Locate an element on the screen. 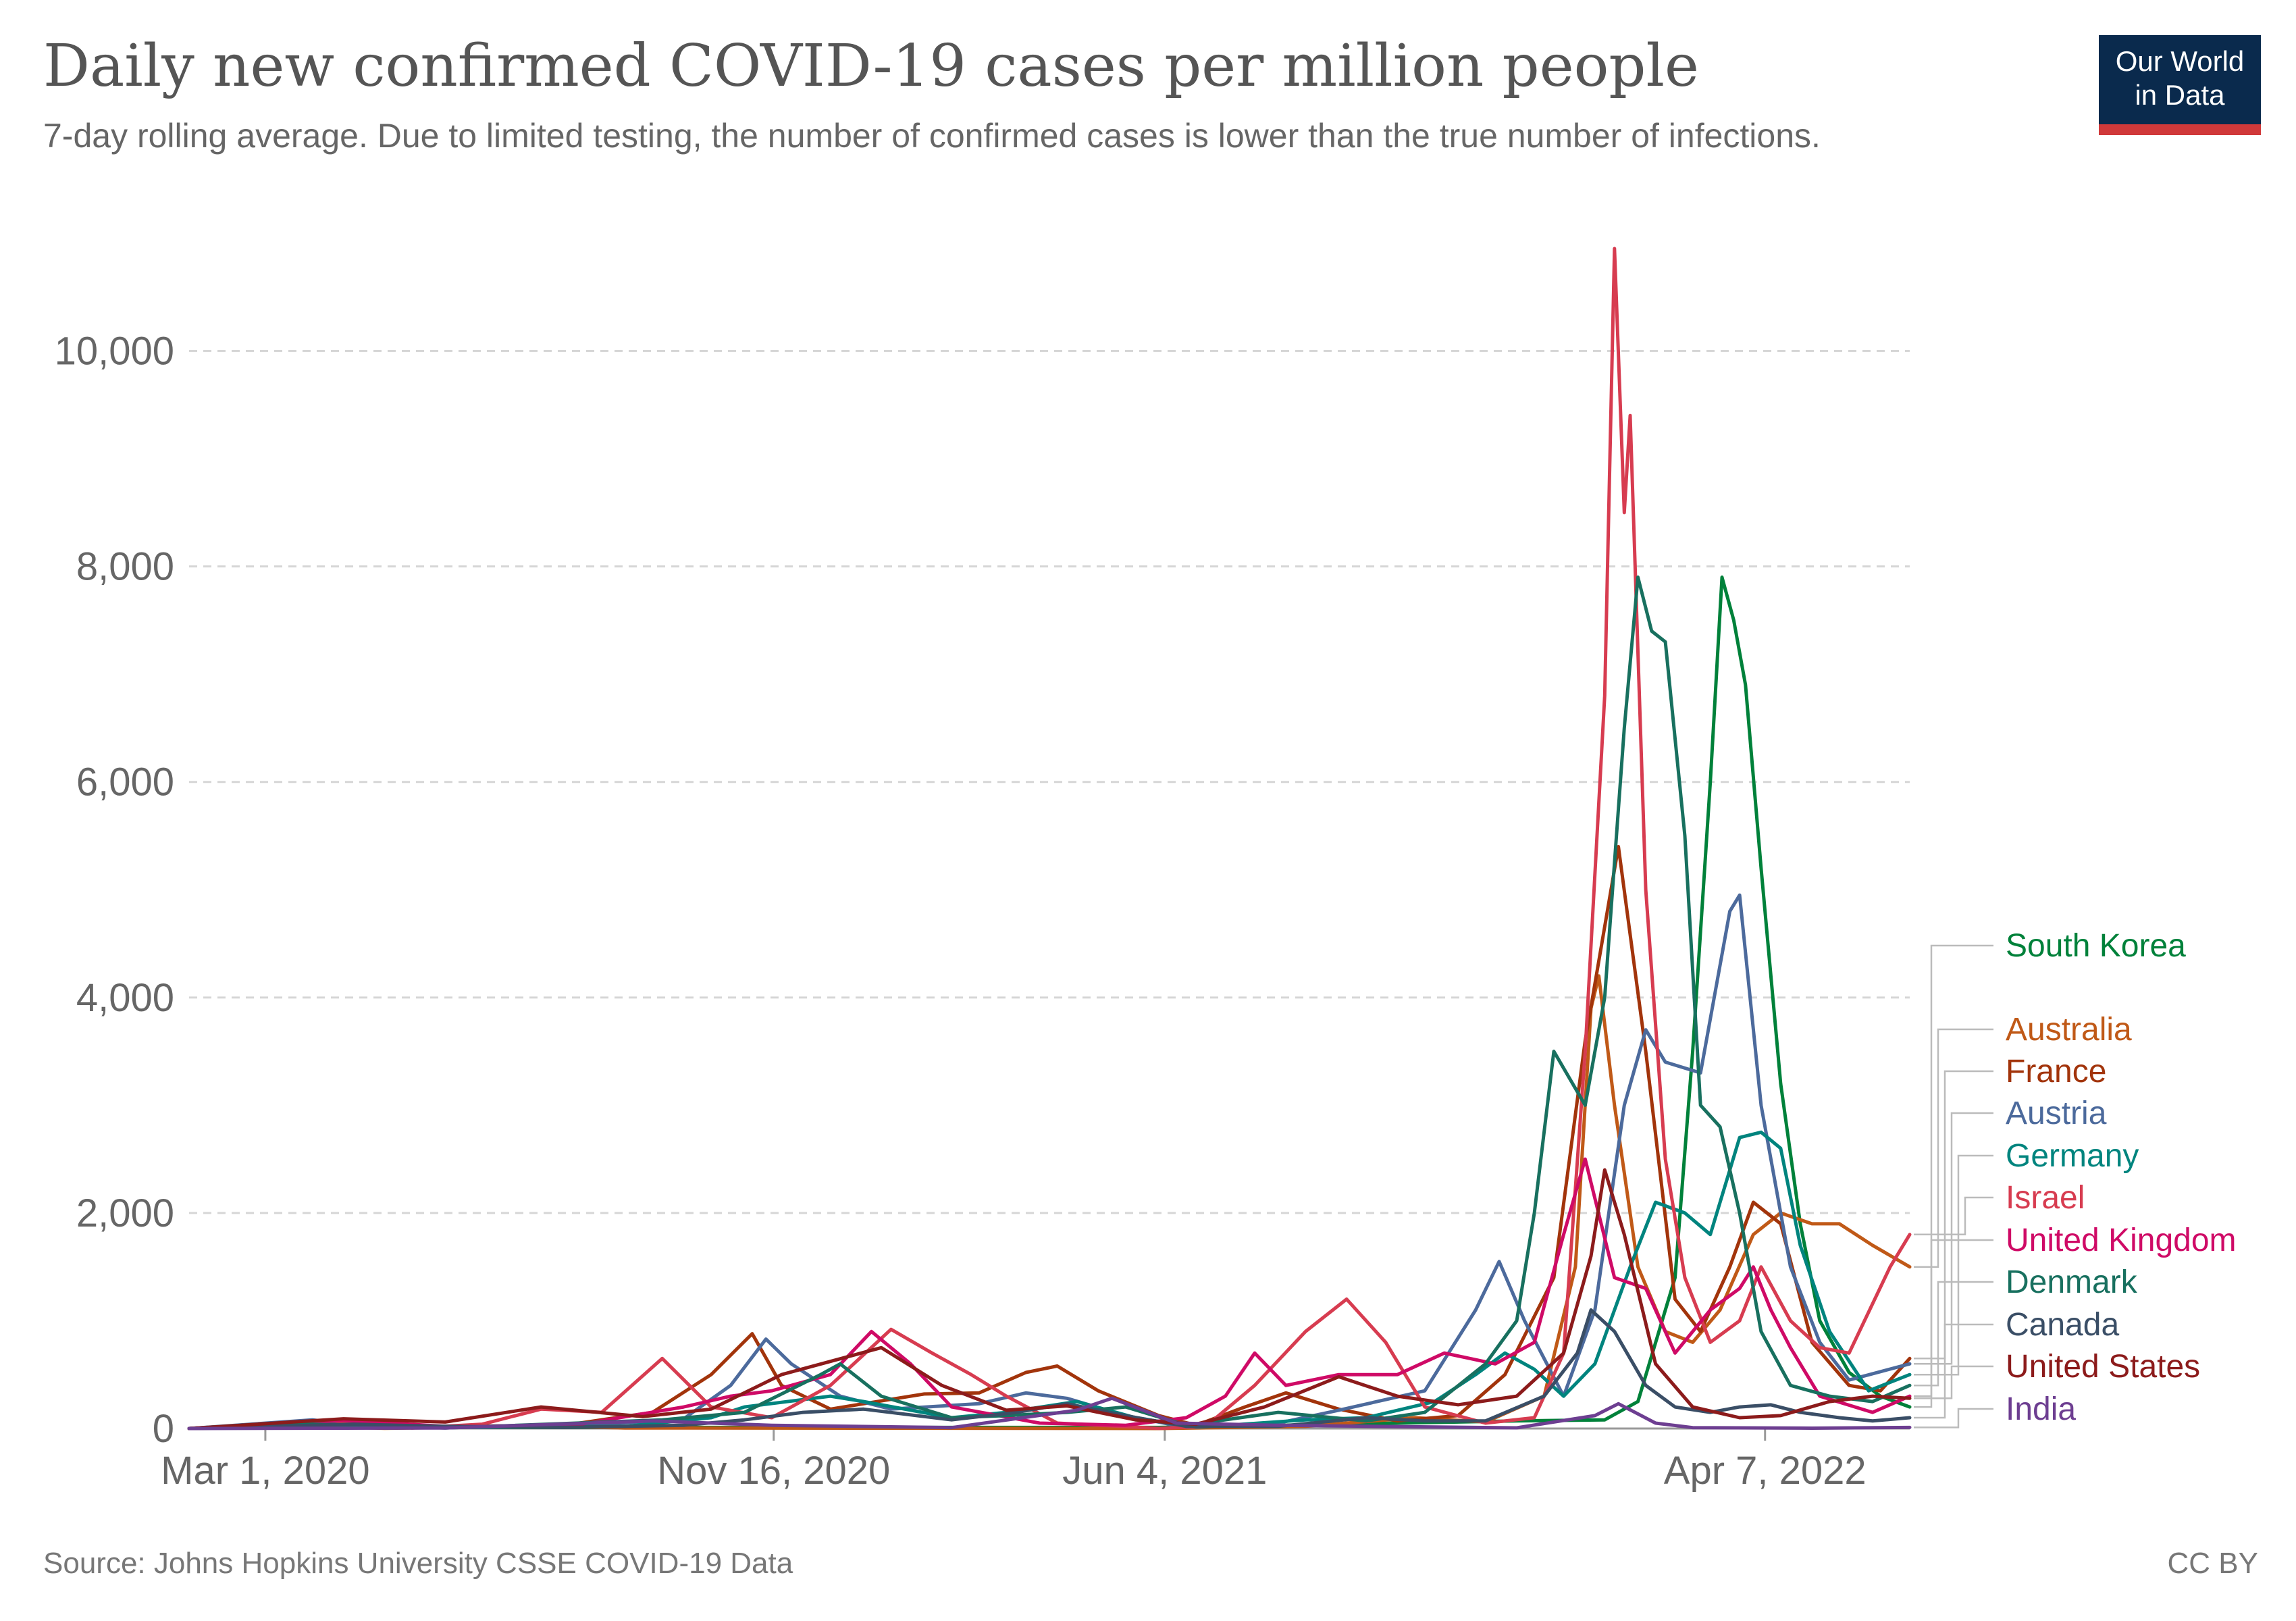 The height and width of the screenshot is (1621, 2296). legend-label-france: France is located at coordinates (2056, 1071).